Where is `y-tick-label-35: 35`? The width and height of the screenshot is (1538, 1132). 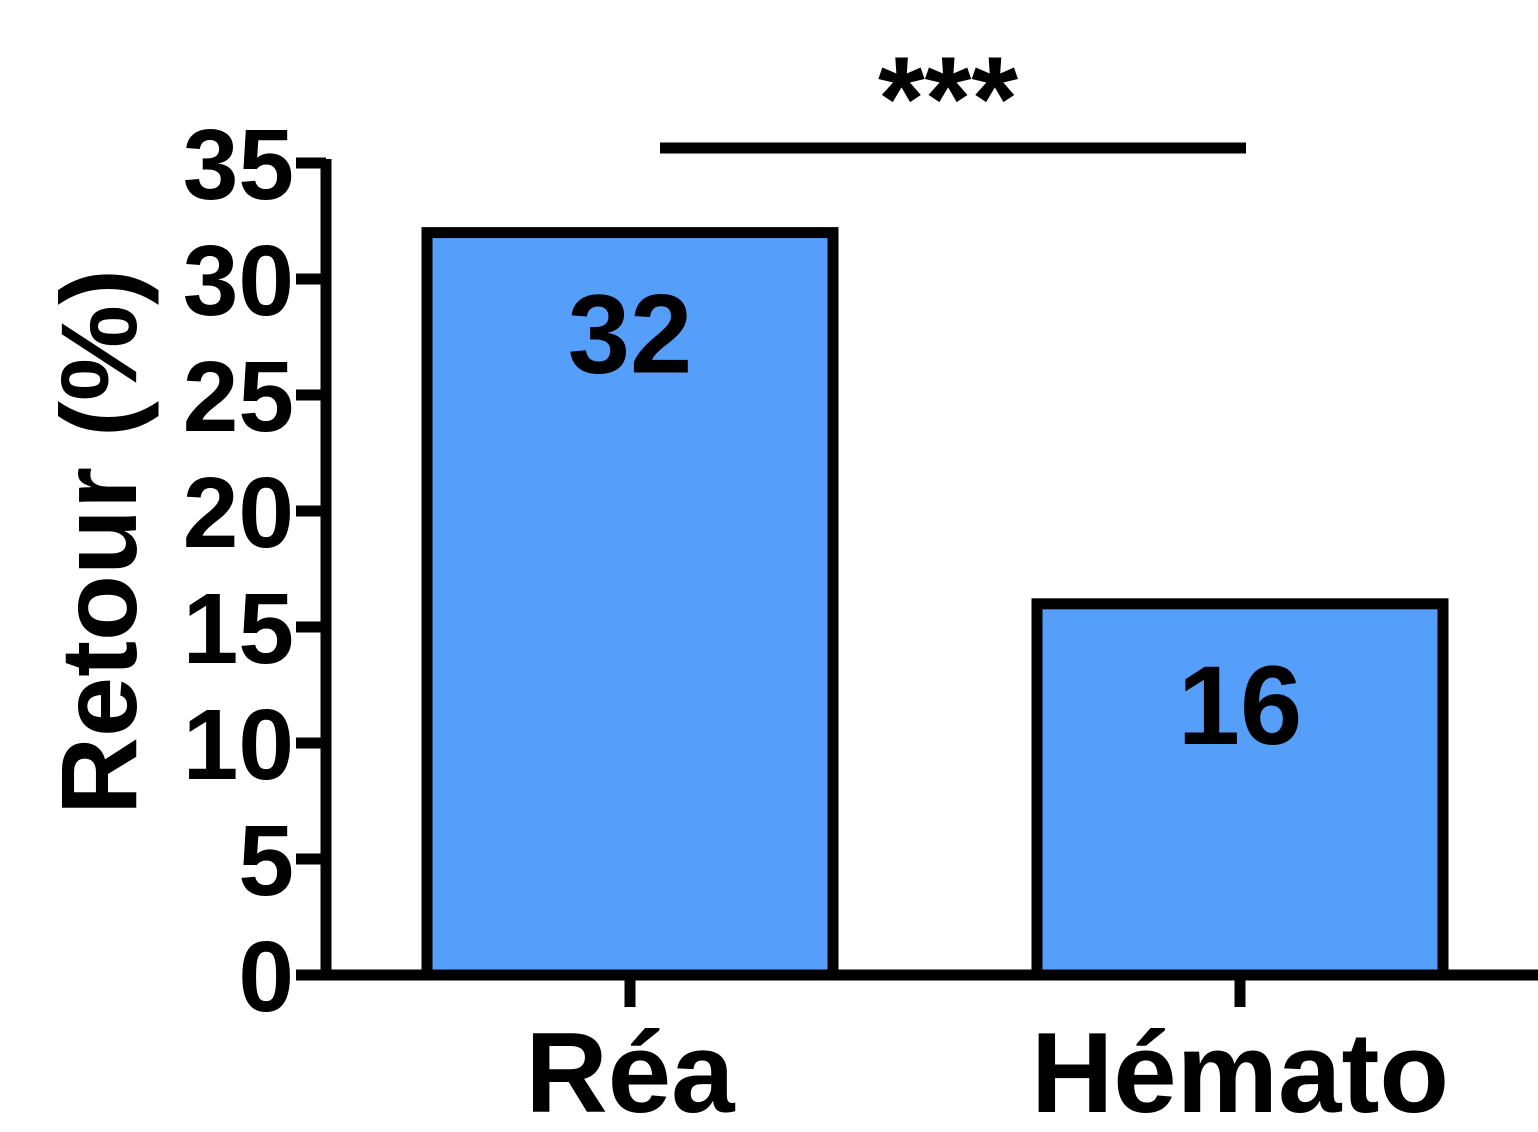 y-tick-label-35: 35 is located at coordinates (238, 165).